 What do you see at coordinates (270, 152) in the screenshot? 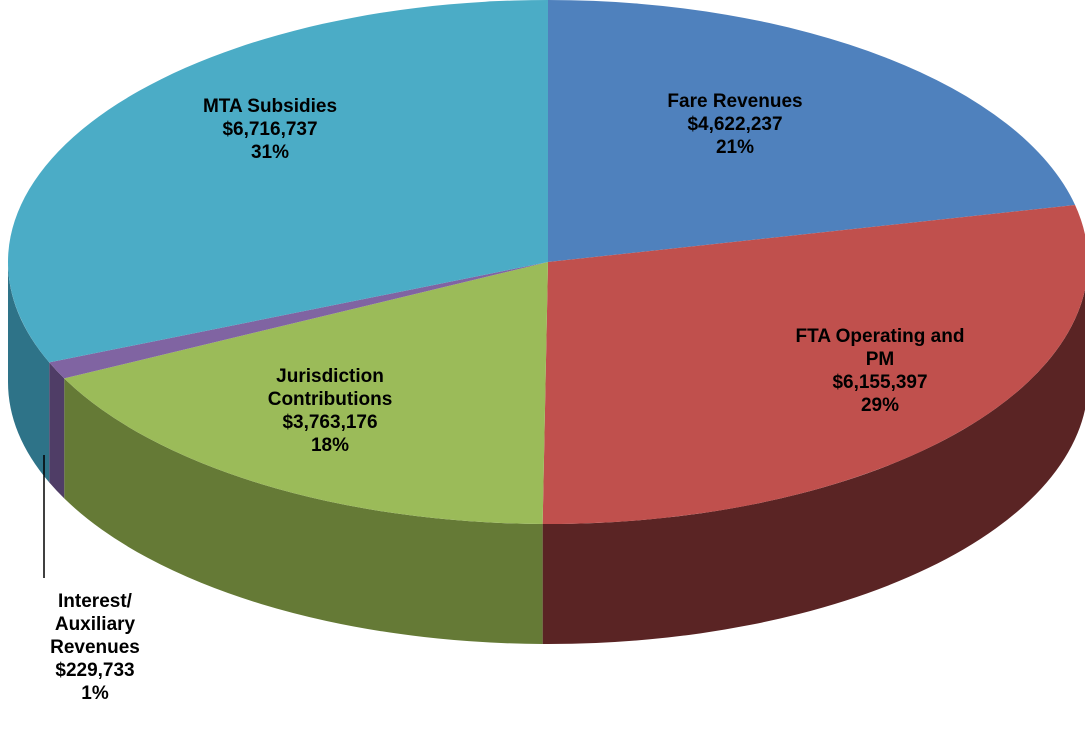
I see `percent-label: 31%` at bounding box center [270, 152].